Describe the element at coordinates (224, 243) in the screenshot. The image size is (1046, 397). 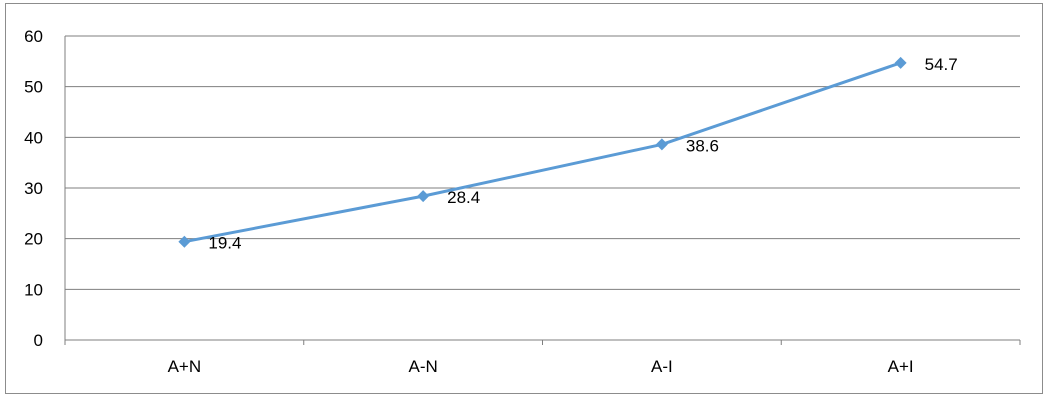
I see `data-label-1: 19.4` at that location.